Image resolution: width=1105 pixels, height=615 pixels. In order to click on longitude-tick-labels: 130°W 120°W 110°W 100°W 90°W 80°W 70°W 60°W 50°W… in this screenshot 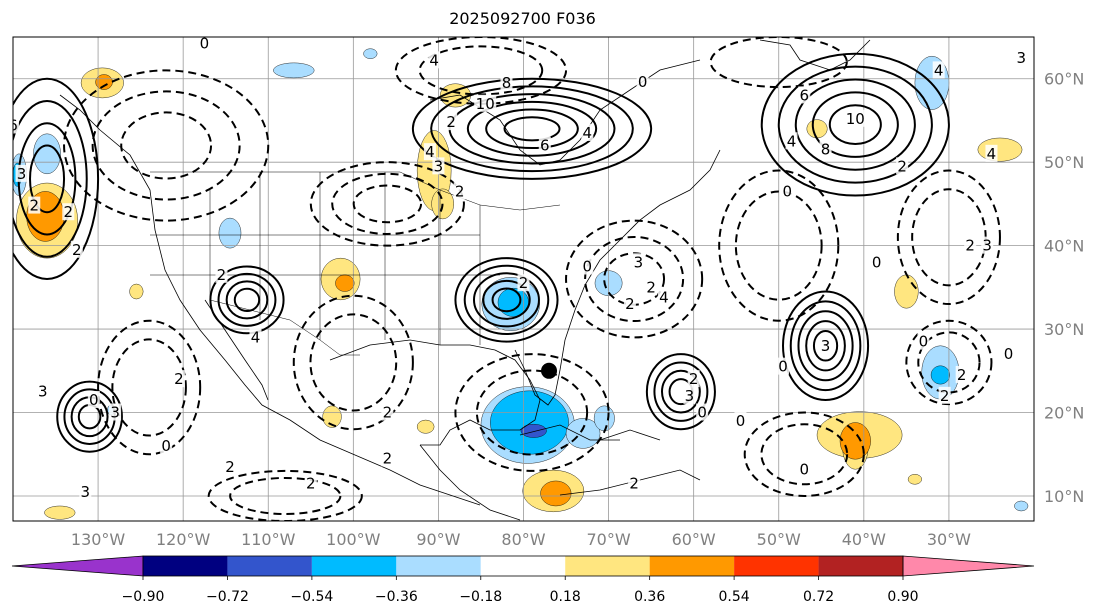, I will do `click(521, 539)`.